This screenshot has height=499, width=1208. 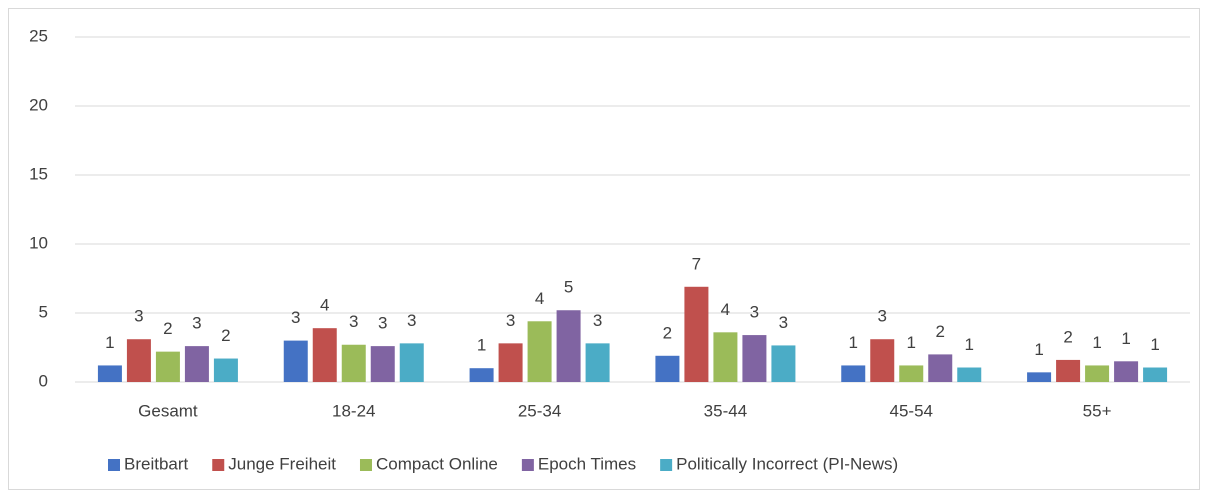 What do you see at coordinates (787, 463) in the screenshot?
I see `legend-label: Politically Incorrect (PI-News)` at bounding box center [787, 463].